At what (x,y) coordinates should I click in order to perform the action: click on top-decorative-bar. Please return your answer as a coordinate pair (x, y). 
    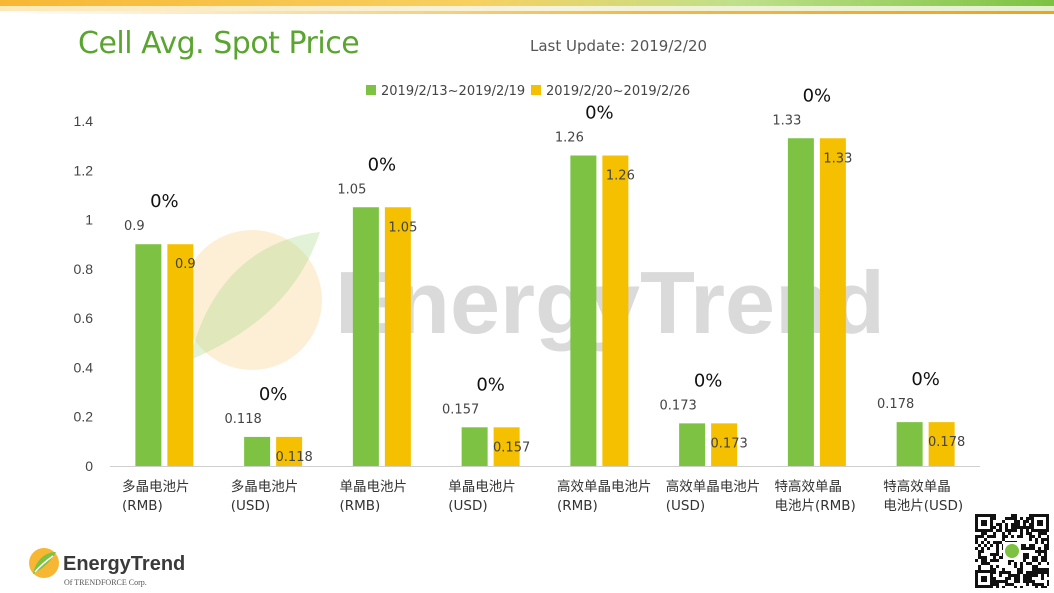
    Looking at the image, I should click on (527, 11).